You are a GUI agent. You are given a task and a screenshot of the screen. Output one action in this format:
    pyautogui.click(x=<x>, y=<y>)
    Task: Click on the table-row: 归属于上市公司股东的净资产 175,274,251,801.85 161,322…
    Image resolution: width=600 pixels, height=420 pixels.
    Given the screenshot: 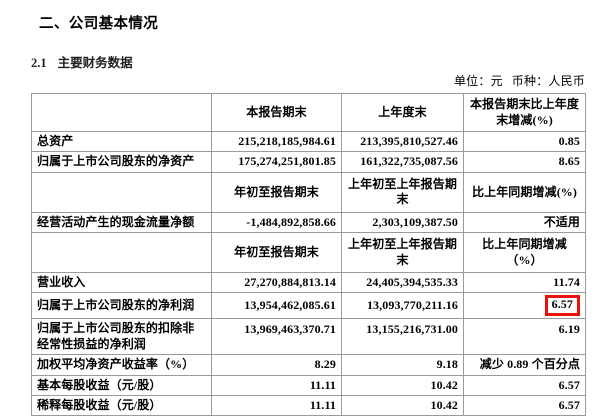 What is the action you would take?
    pyautogui.click(x=308, y=162)
    